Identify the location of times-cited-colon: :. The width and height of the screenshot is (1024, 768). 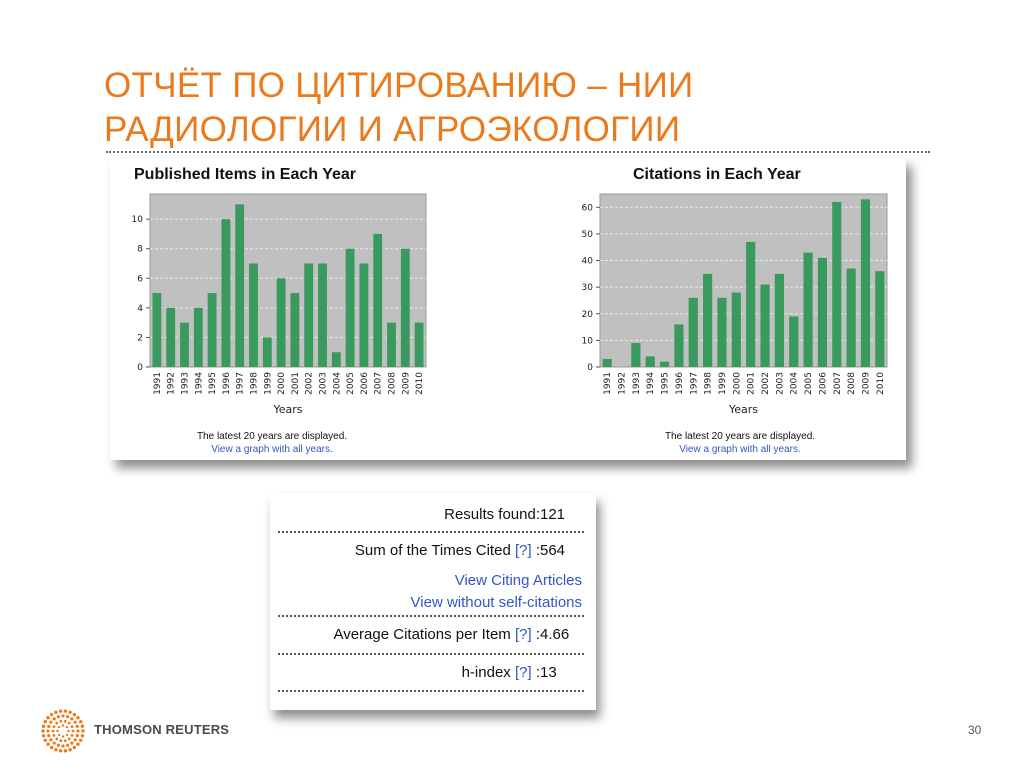
(537, 550).